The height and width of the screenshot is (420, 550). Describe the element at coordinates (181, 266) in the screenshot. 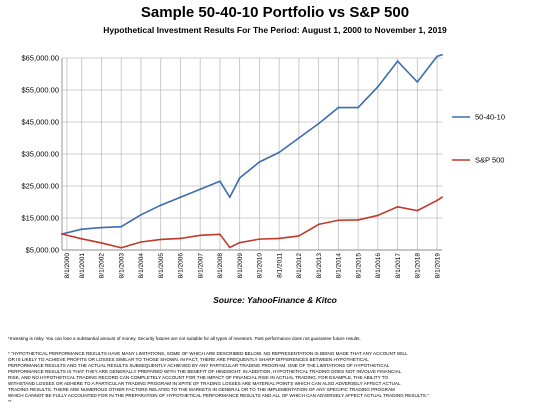

I see `x-tick-label: 8/1/2006` at that location.